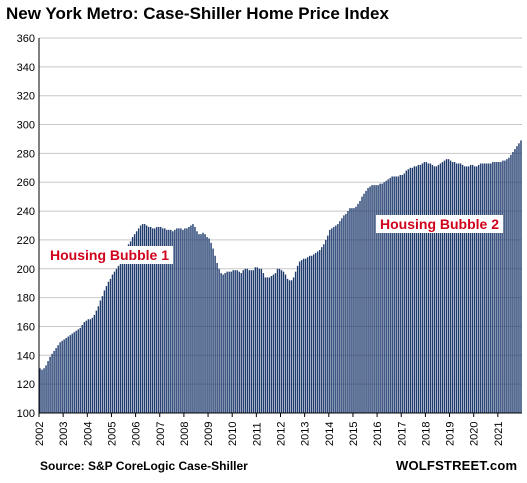  Describe the element at coordinates (109, 255) in the screenshot. I see `annotation-housing-bubble-1: Housing Bubble 1` at that location.